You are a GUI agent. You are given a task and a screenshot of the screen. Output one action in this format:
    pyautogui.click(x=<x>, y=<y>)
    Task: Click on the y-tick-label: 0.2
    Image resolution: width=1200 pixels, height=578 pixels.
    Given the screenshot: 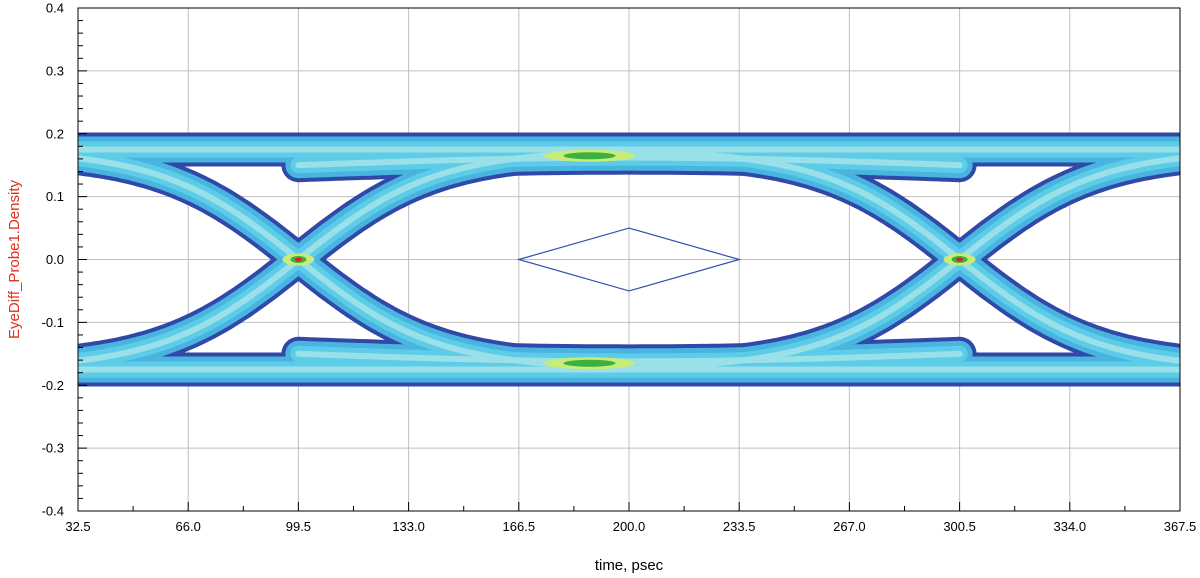 What is the action you would take?
    pyautogui.click(x=55, y=133)
    